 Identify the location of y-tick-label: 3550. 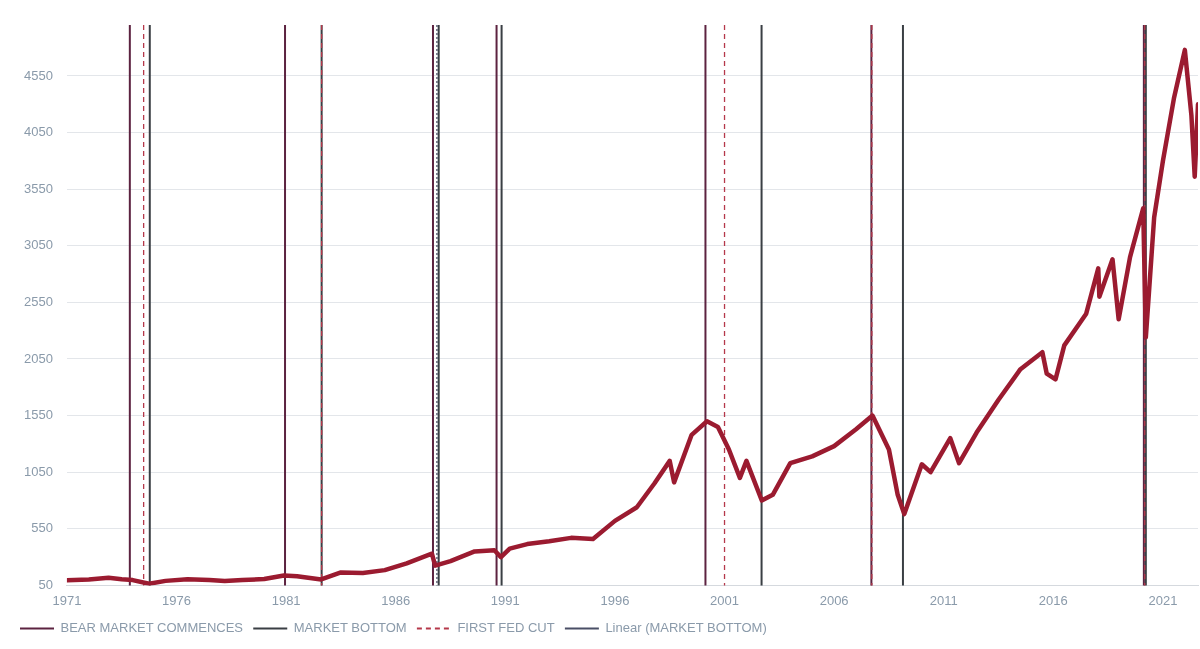
(38, 188).